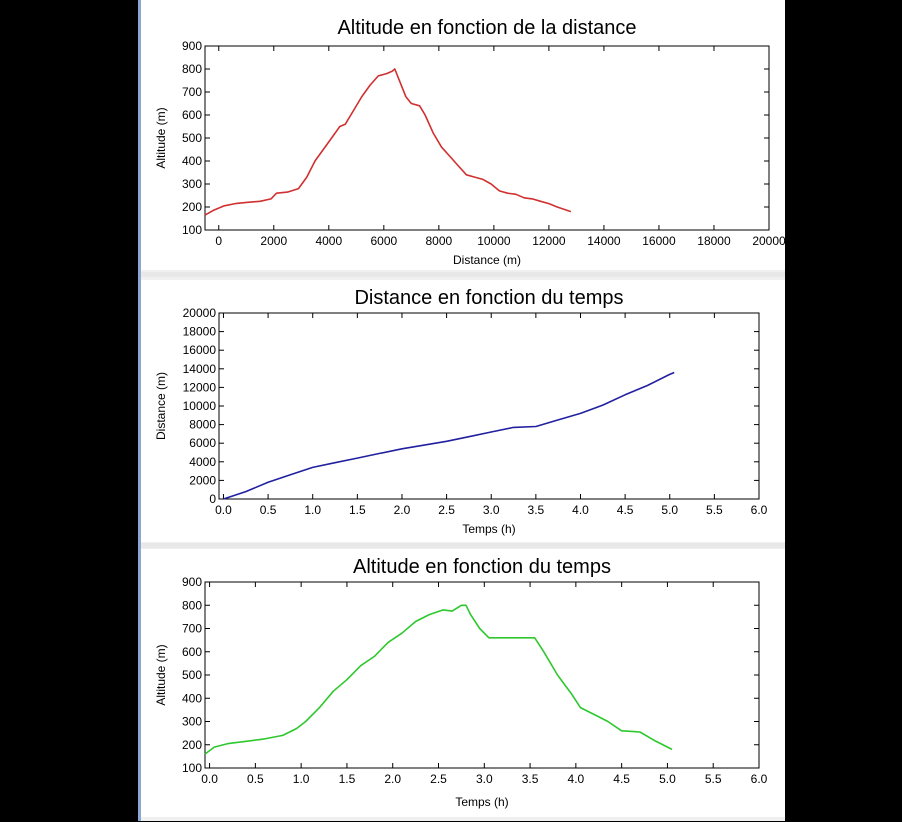  Describe the element at coordinates (273, 241) in the screenshot. I see `x-tick-label: 2000` at that location.